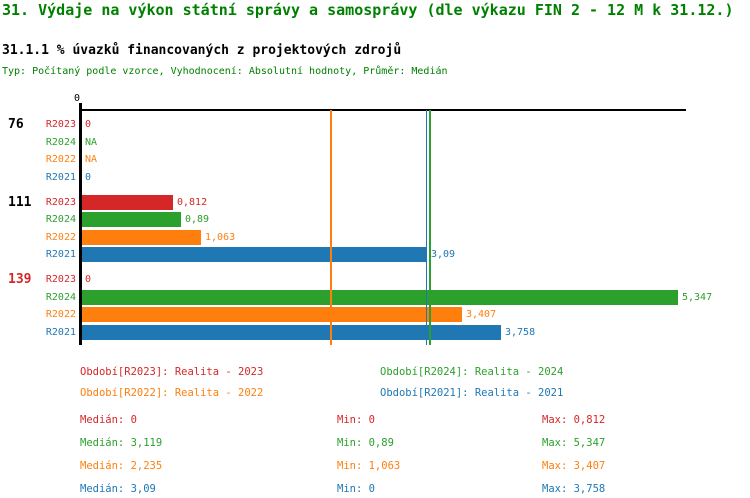 The height and width of the screenshot is (498, 750). Describe the element at coordinates (16, 124) in the screenshot. I see `group-label: 76` at that location.